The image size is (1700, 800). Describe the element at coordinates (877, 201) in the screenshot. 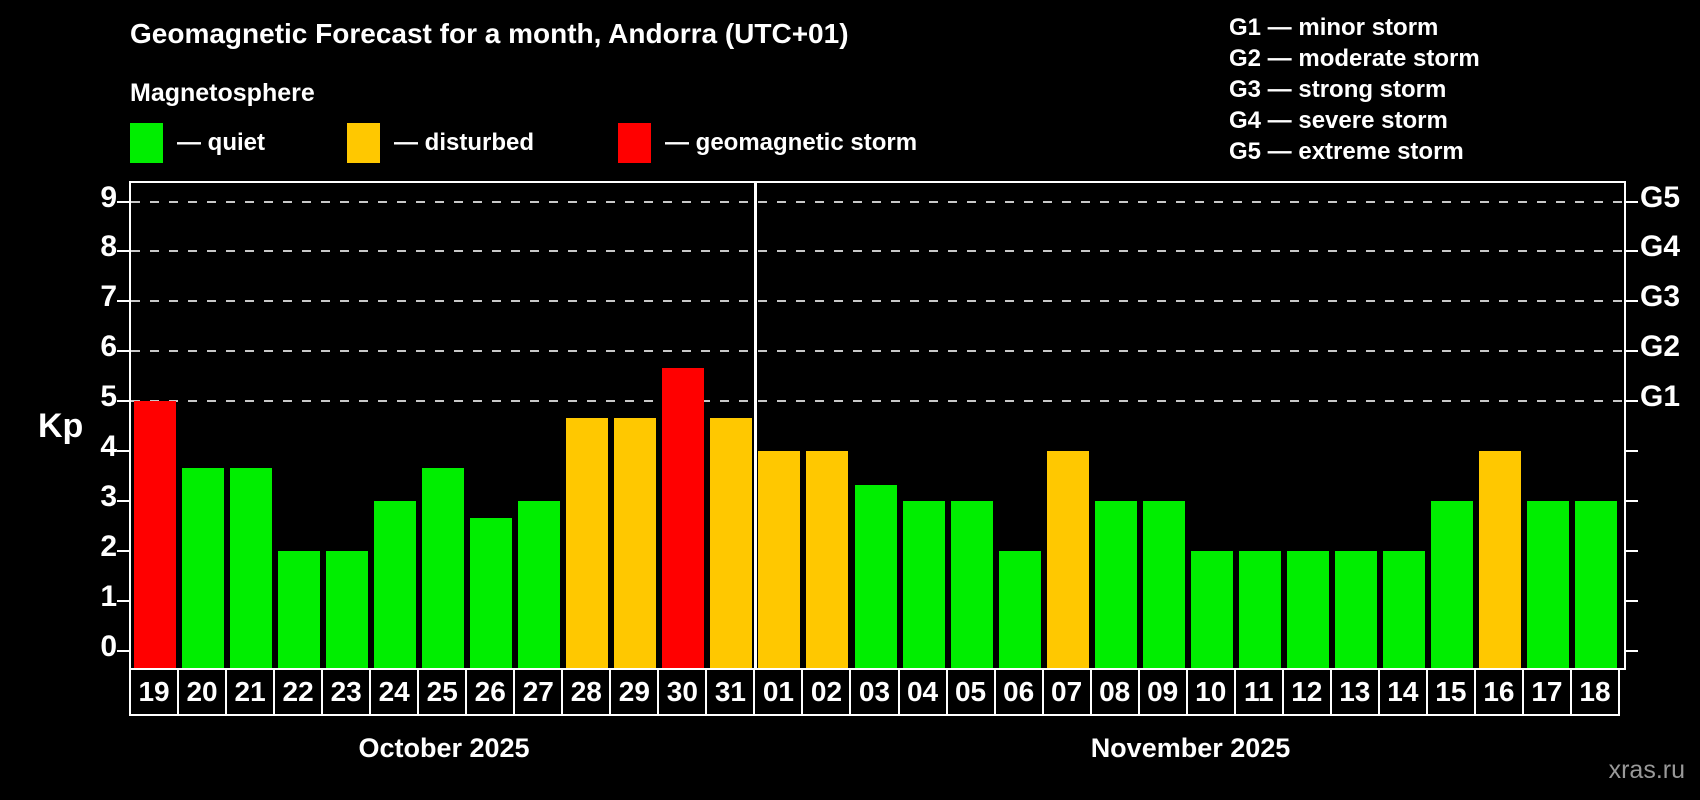

I see `dashed-gridline-kp9` at that location.